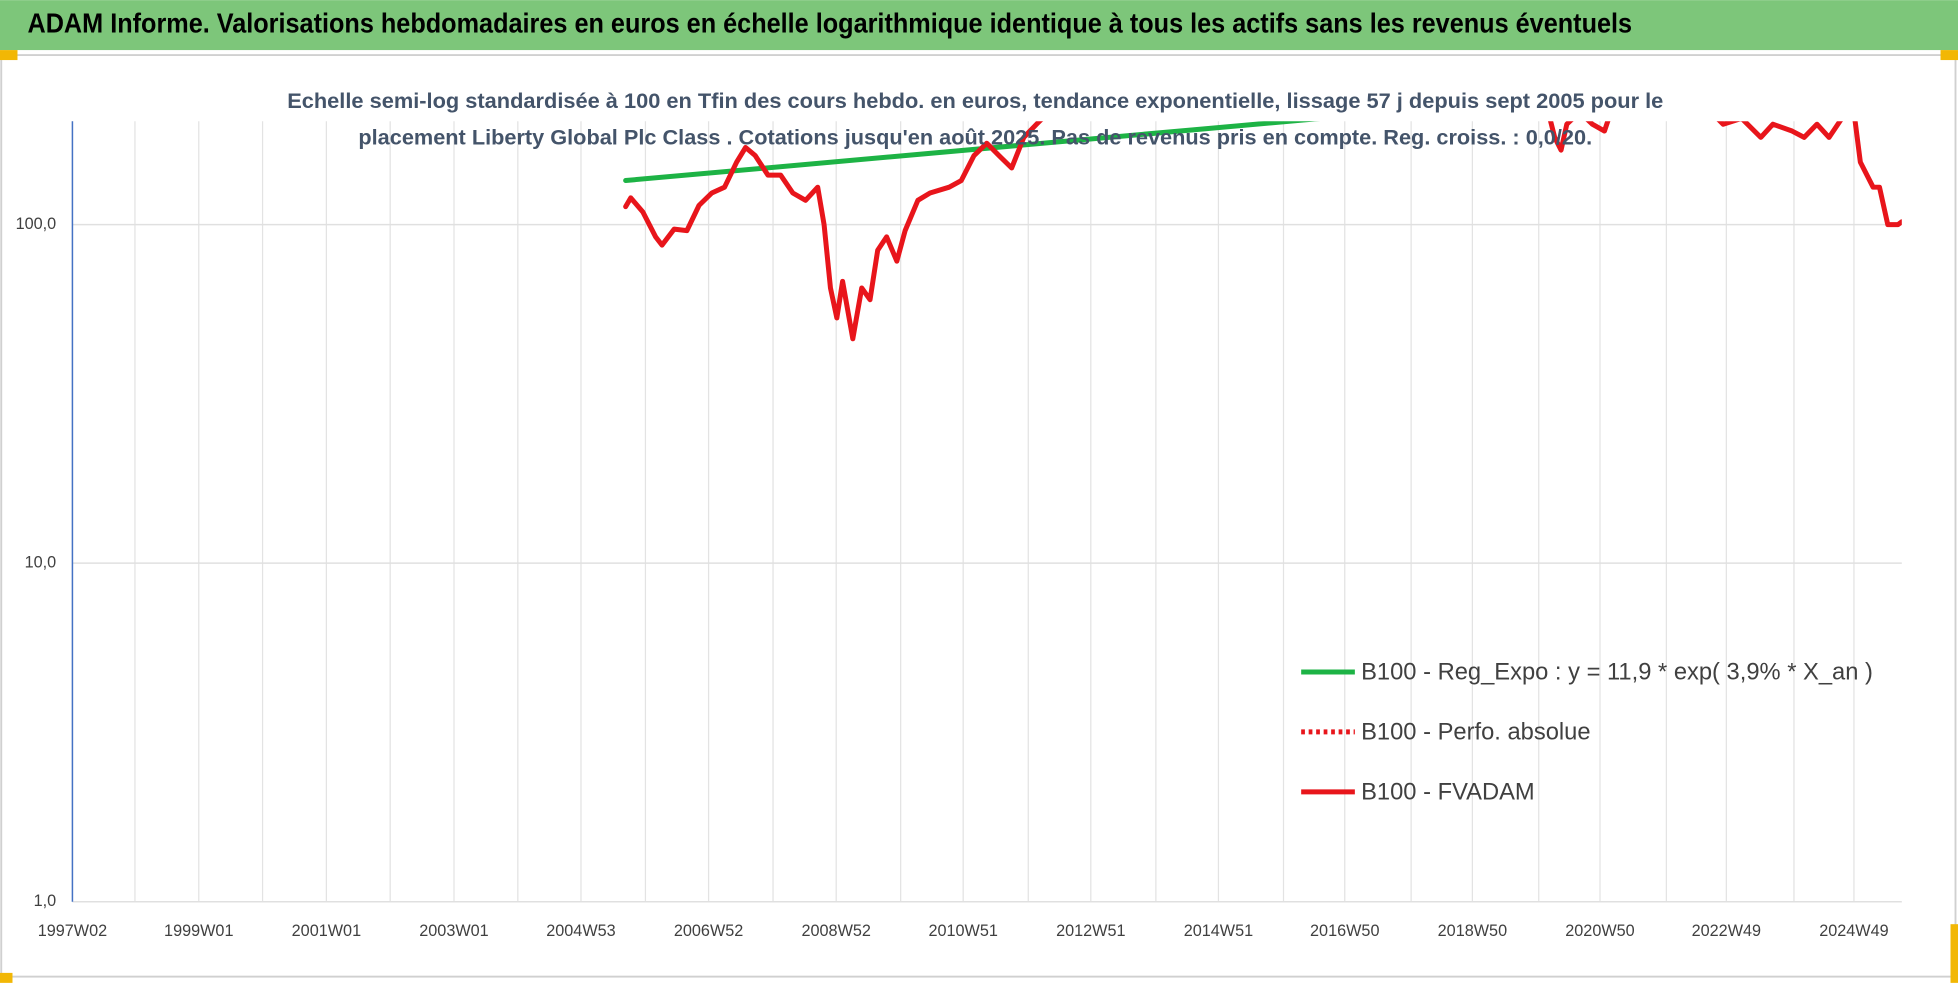 The width and height of the screenshot is (1958, 983). Describe the element at coordinates (708, 931) in the screenshot. I see `x-tick-label: 2006W52` at that location.